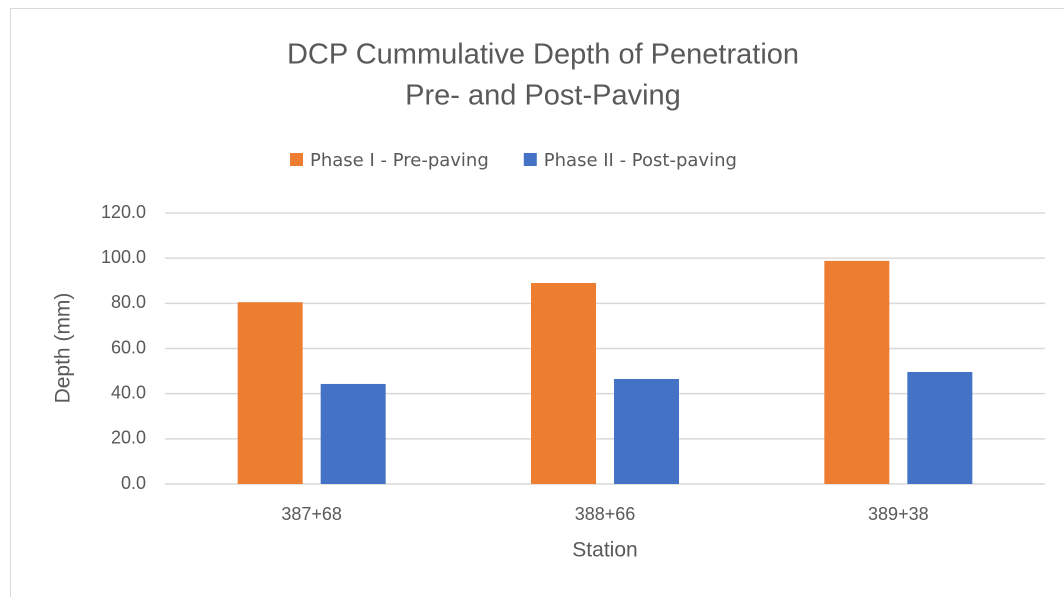 Image resolution: width=1064 pixels, height=597 pixels. I want to click on y-tick-label: 0.0, so click(133, 483).